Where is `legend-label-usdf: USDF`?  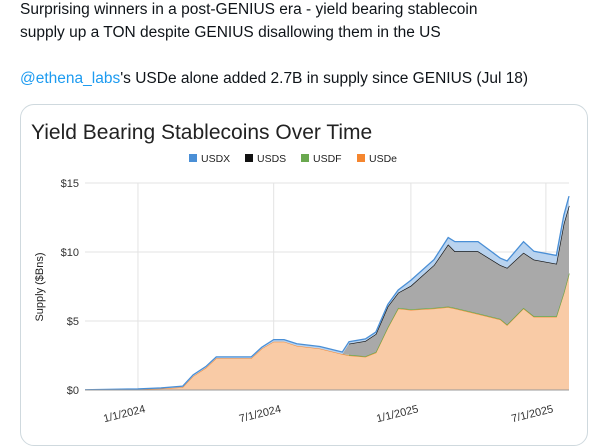 legend-label-usdf: USDF is located at coordinates (327, 159).